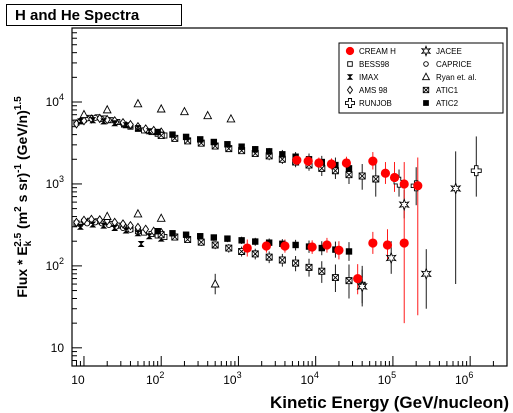 This screenshot has height=413, width=513. I want to click on y-tick-labels: 10 102 103 104, so click(55, 223).